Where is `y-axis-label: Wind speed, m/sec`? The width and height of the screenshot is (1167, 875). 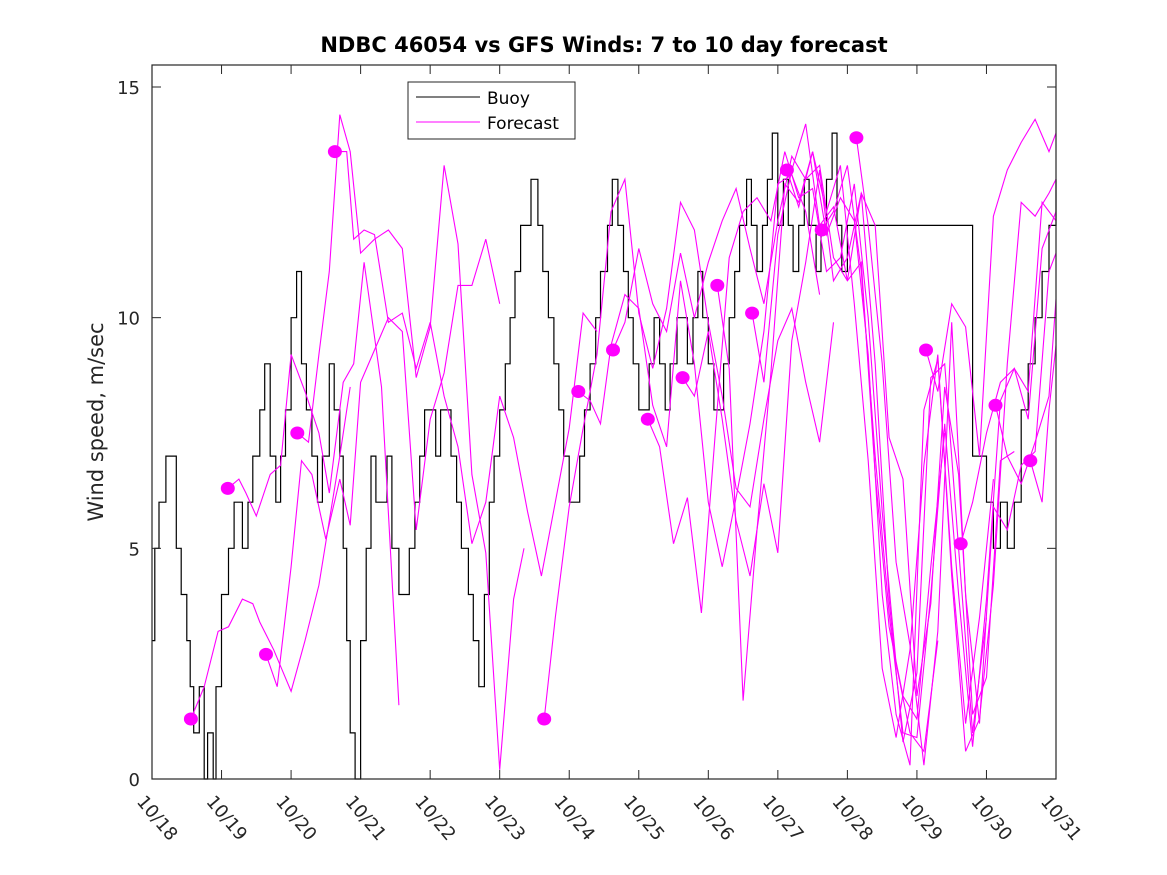
y-axis-label: Wind speed, m/sec is located at coordinates (96, 421).